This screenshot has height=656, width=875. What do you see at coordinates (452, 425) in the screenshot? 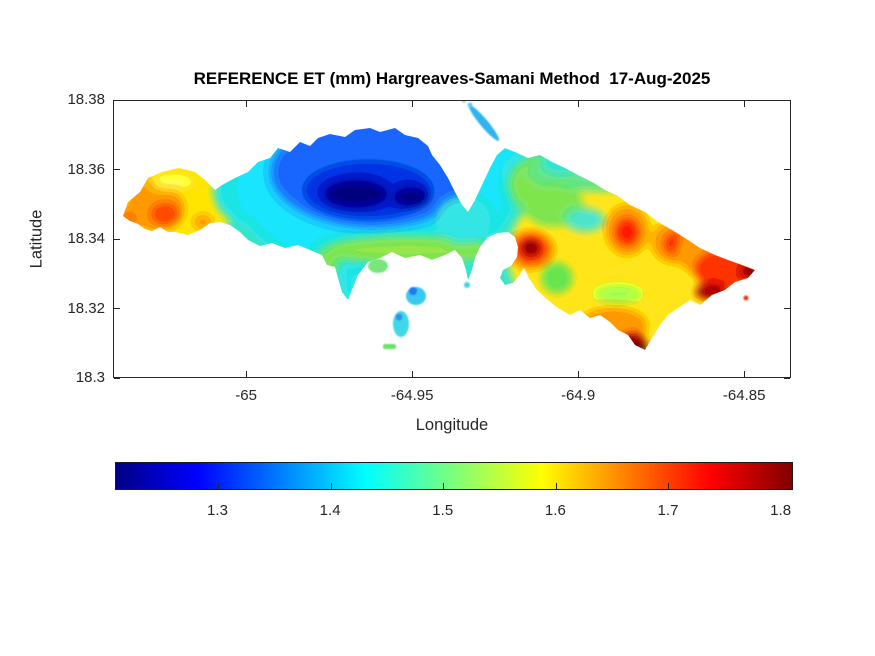
I see `x-axis-title: Longitude` at bounding box center [452, 425].